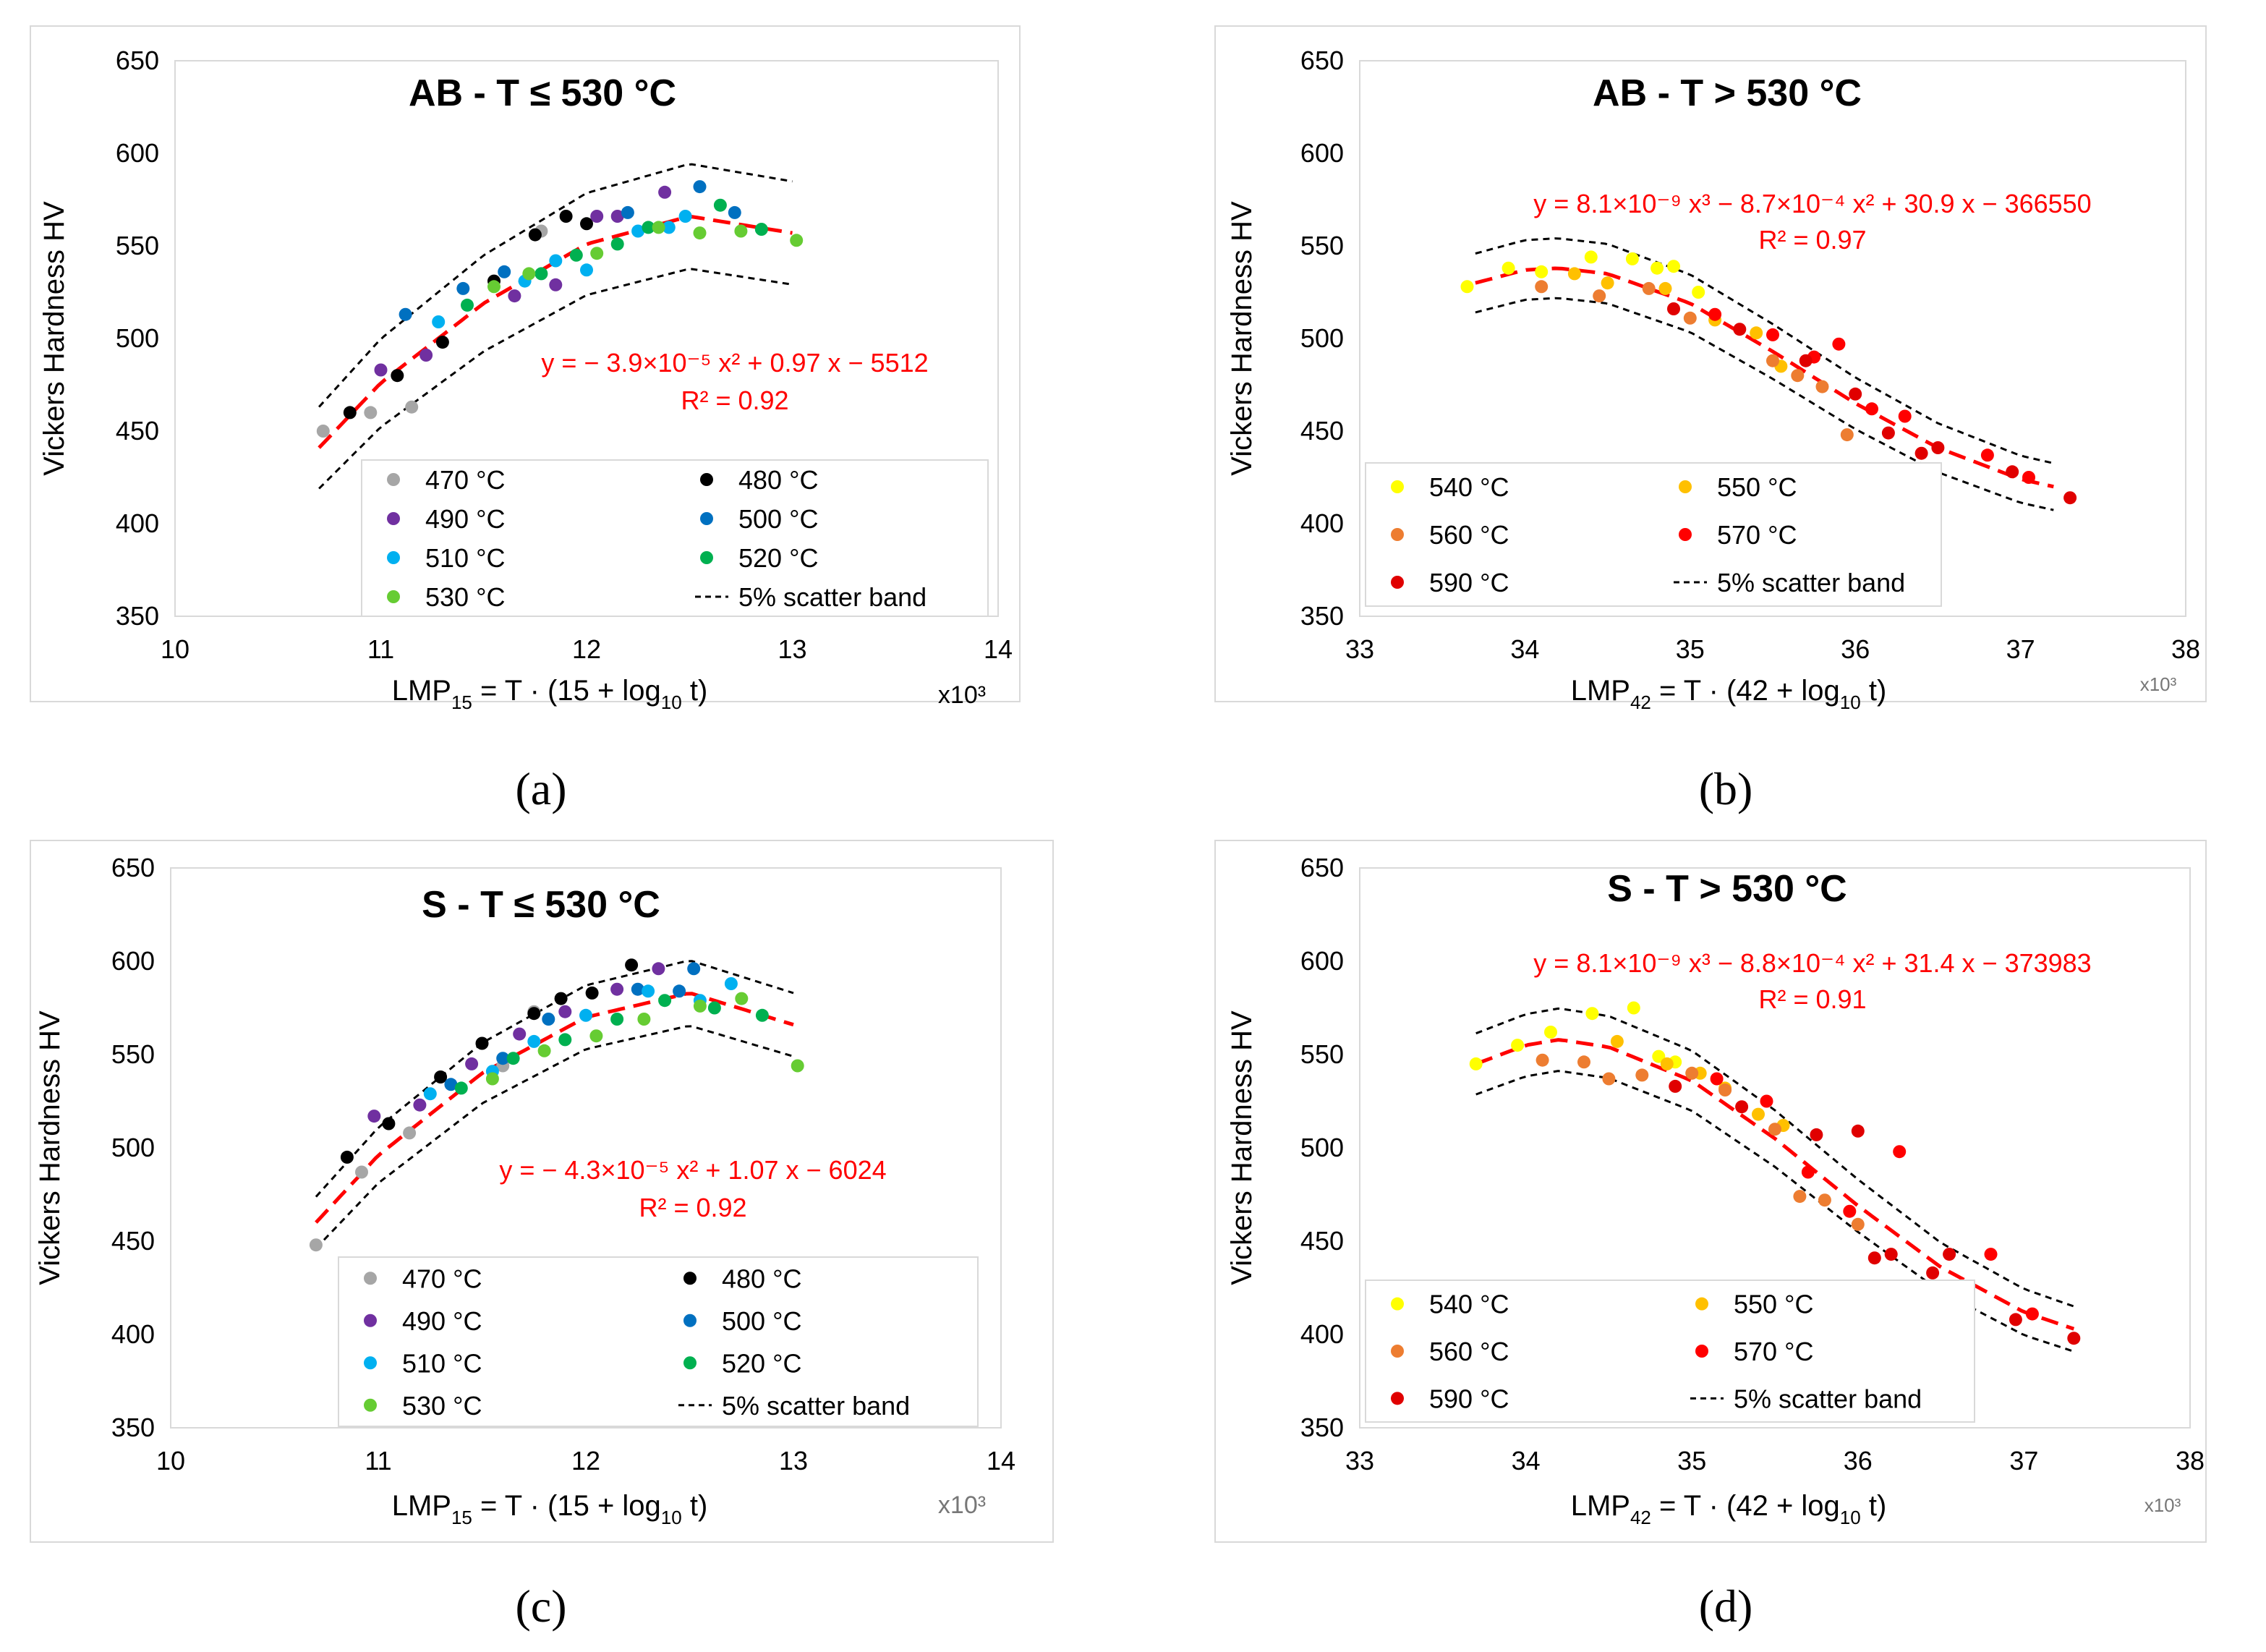 Image resolution: width=2266 pixels, height=1652 pixels. I want to click on data-point-550-c, so click(1758, 1114).